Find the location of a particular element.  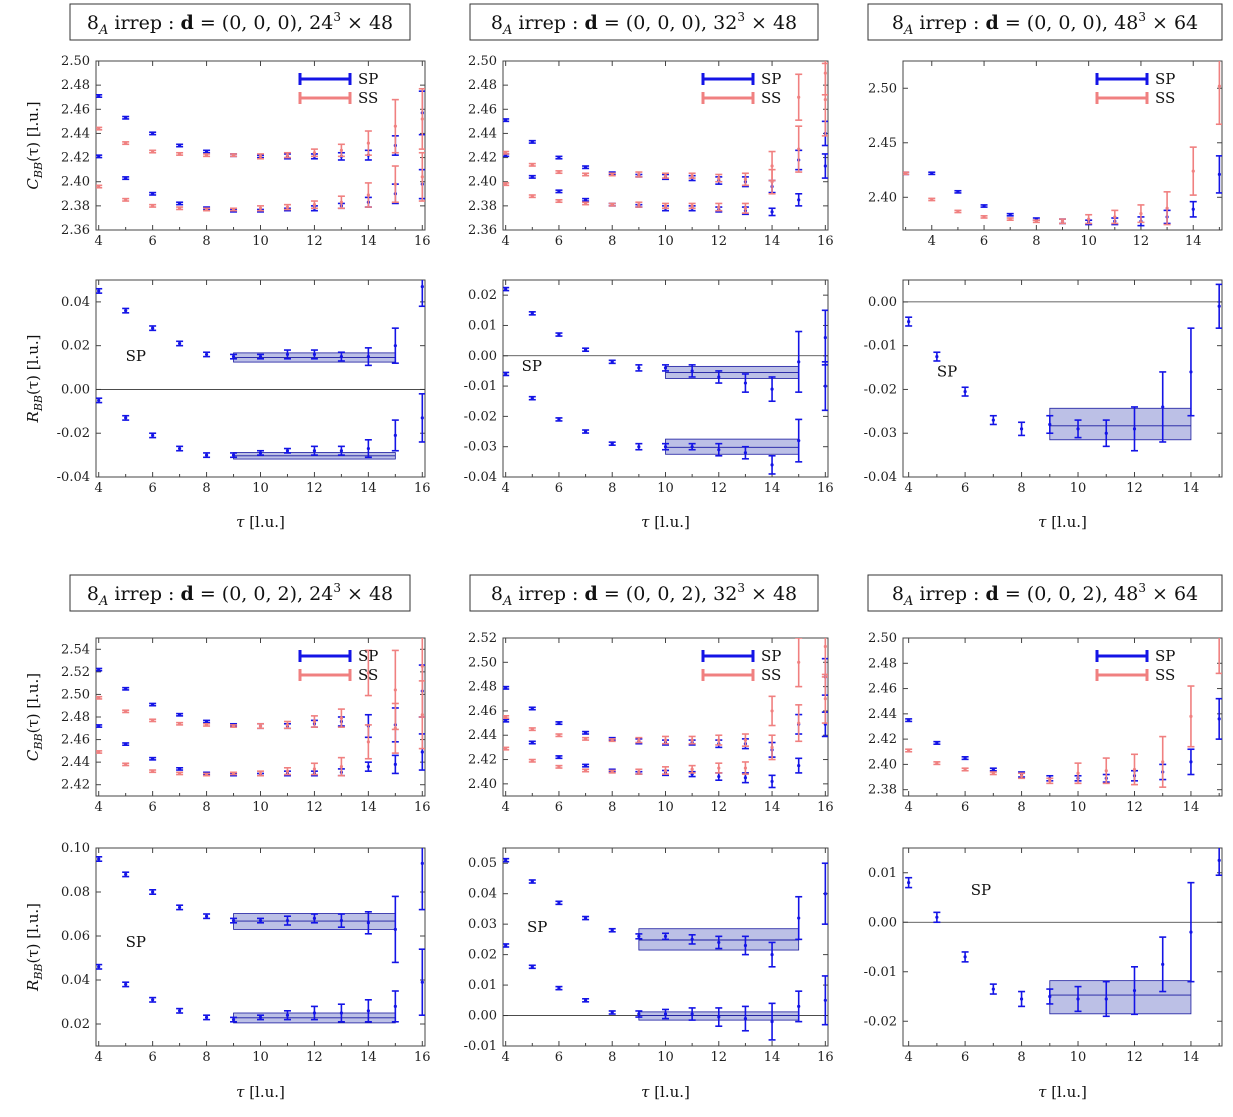

chart-2-title-sub: A is located at coordinates (908, 30).